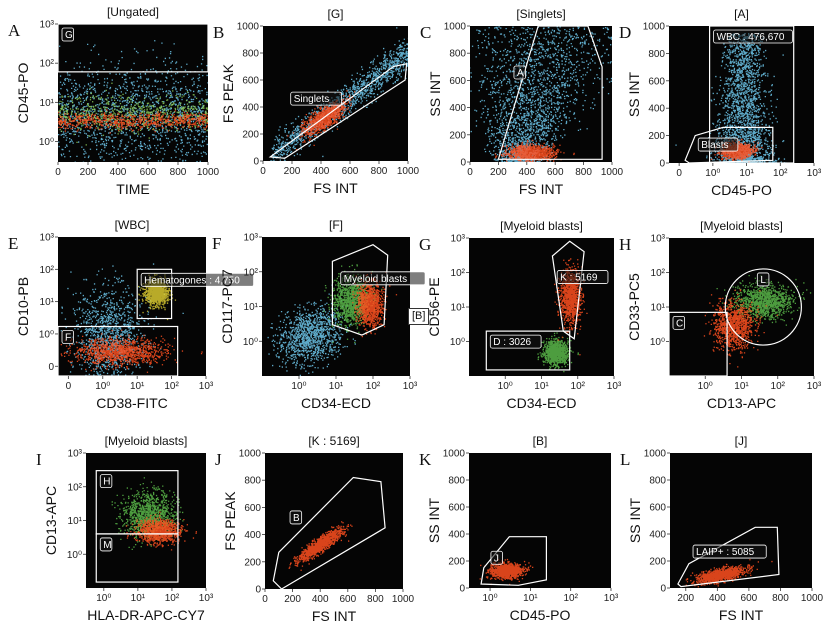 Image resolution: width=832 pixels, height=637 pixels. Describe the element at coordinates (425, 244) in the screenshot. I see `panel-letter-G: G` at that location.